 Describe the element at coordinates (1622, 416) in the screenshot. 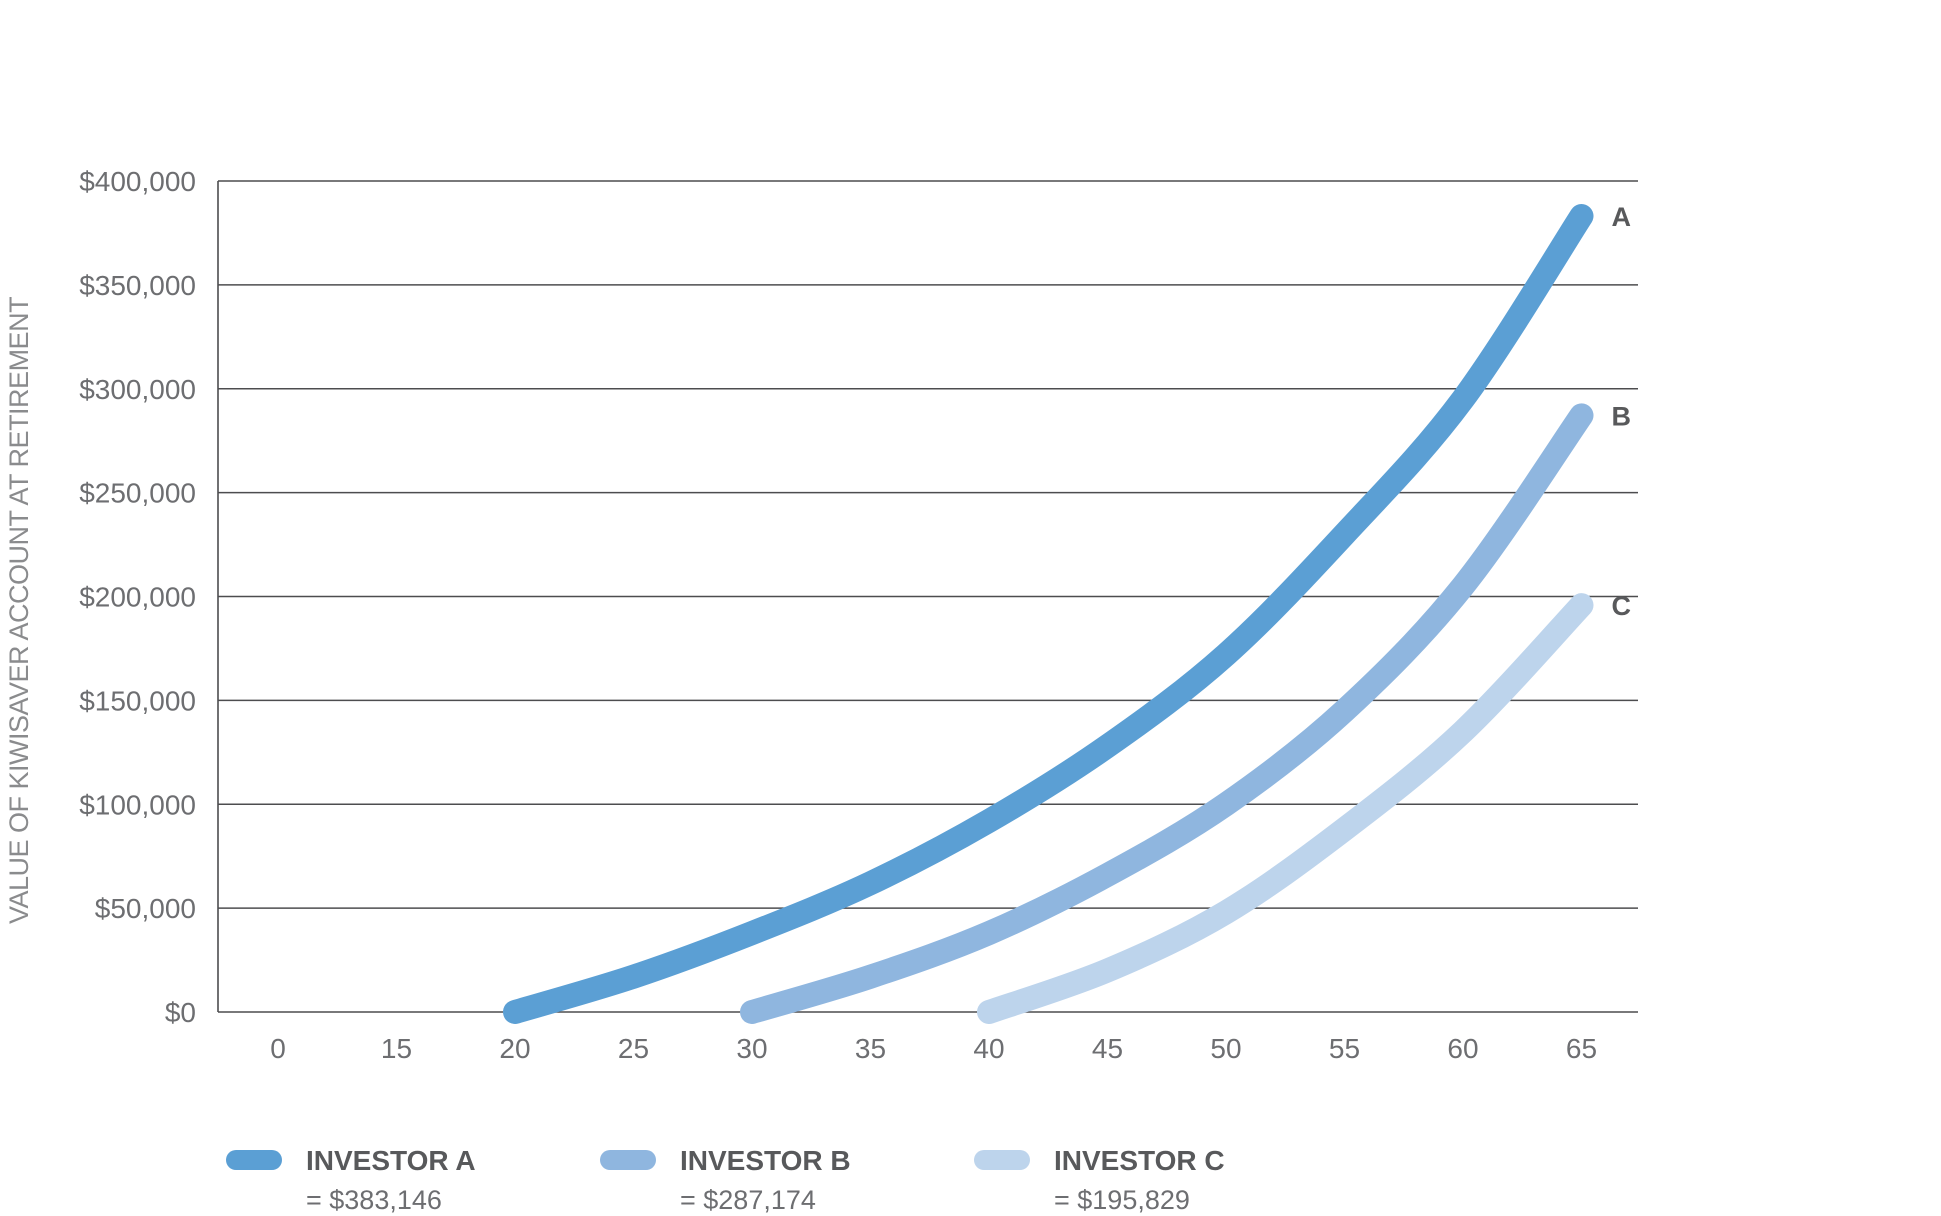

I see `end-label-investor-b: B` at that location.